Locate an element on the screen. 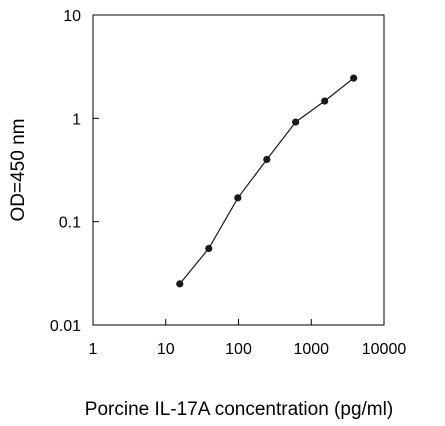 This screenshot has width=445, height=426. x-tick-label: 100 is located at coordinates (238, 349).